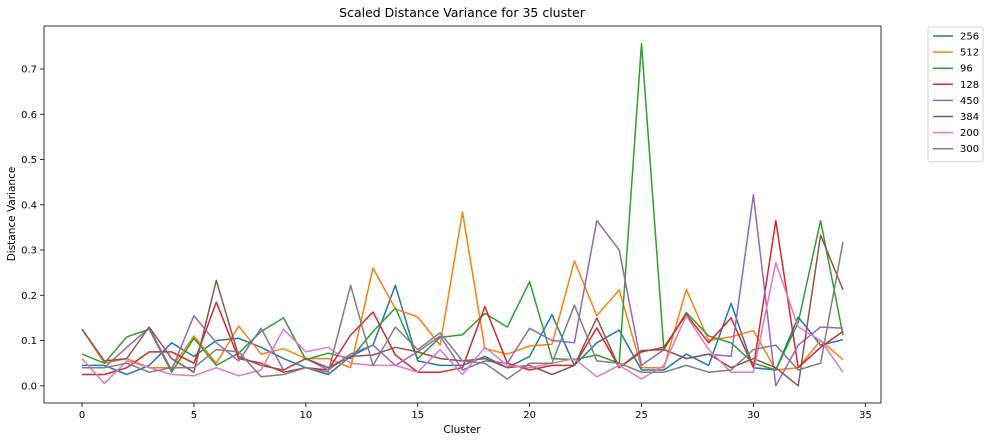  Describe the element at coordinates (969, 53) in the screenshot. I see `legend-label-512: 512` at that location.